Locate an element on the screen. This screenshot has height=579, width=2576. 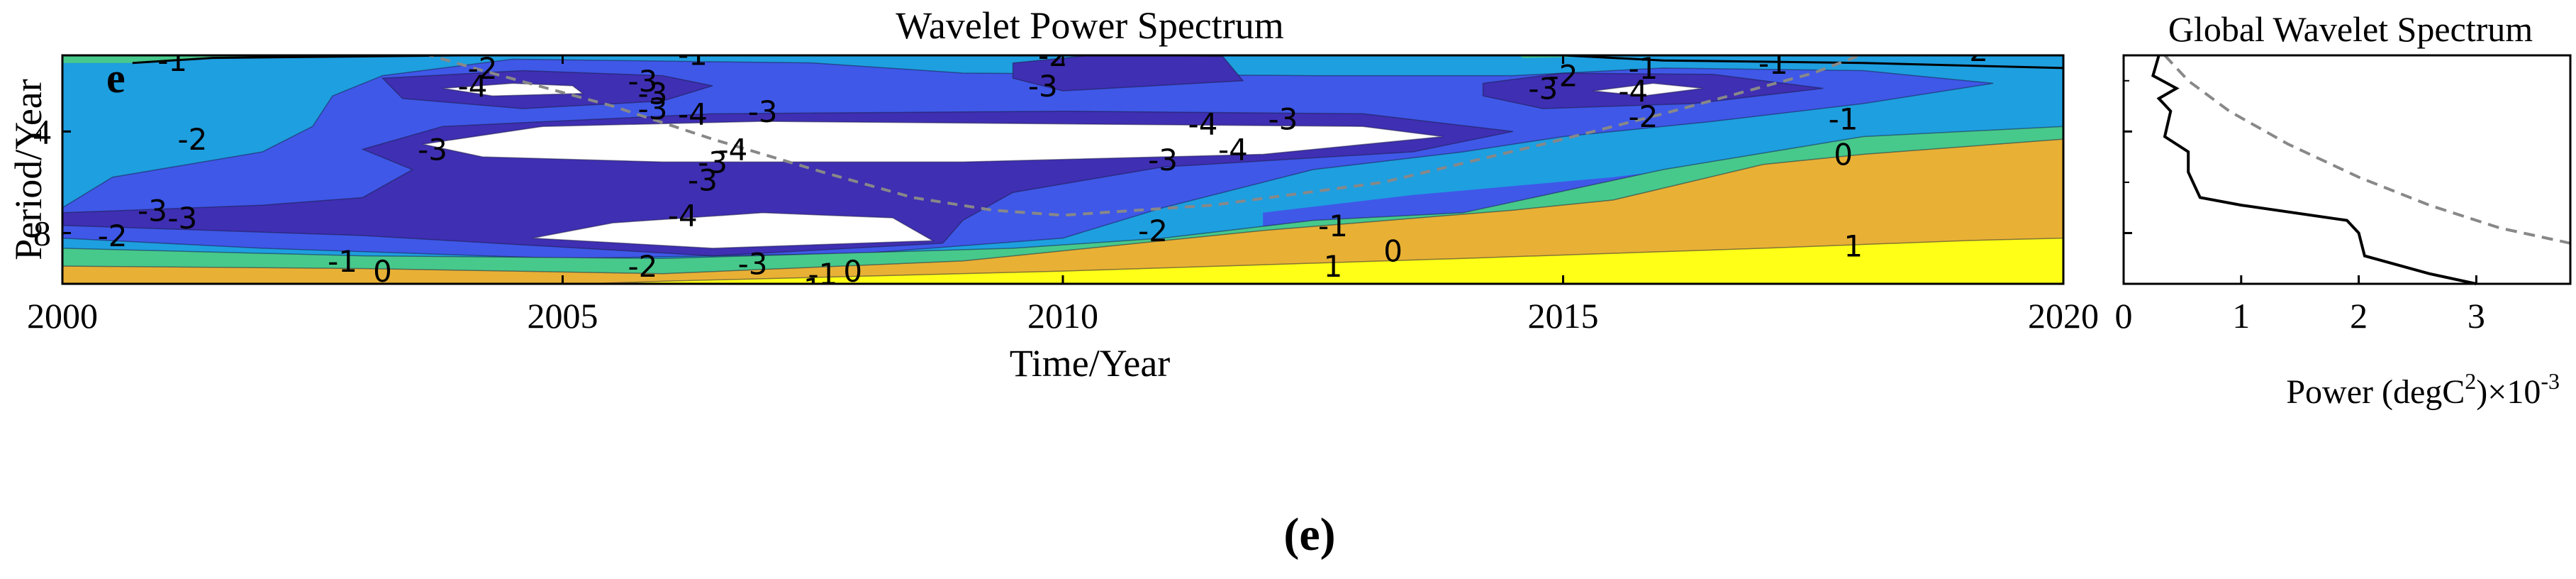
global-x-label-sup2: -3 is located at coordinates (2550, 381).